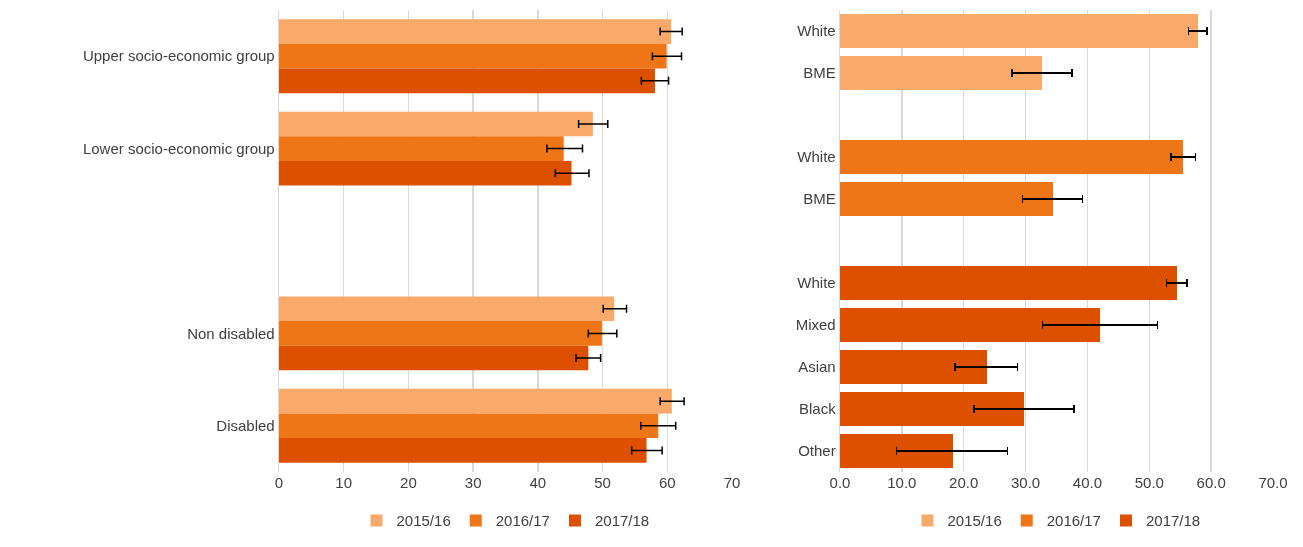 This screenshot has height=547, width=1303. Describe the element at coordinates (602, 482) in the screenshot. I see `x-tick-label: 50` at that location.